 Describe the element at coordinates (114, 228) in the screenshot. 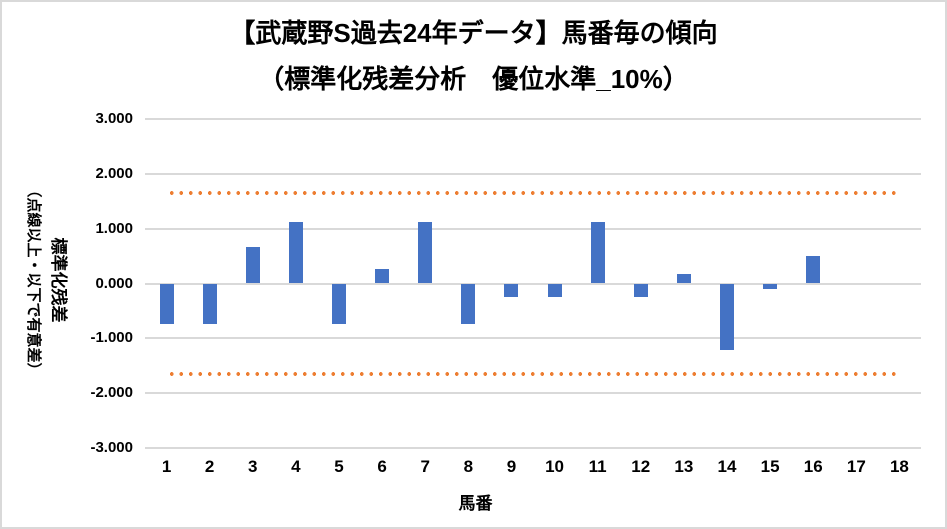

I see `y-tick-label: 1.000` at that location.